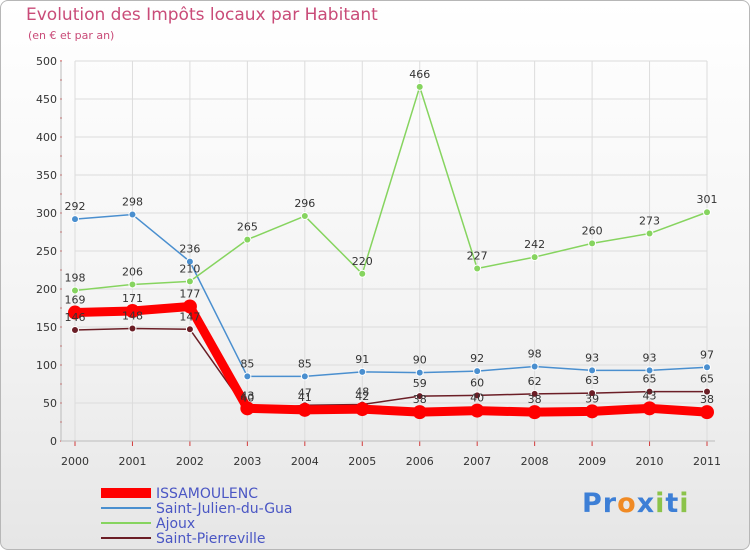 The height and width of the screenshot is (550, 750). Describe the element at coordinates (650, 461) in the screenshot. I see `x-tick-label: 2010` at that location.